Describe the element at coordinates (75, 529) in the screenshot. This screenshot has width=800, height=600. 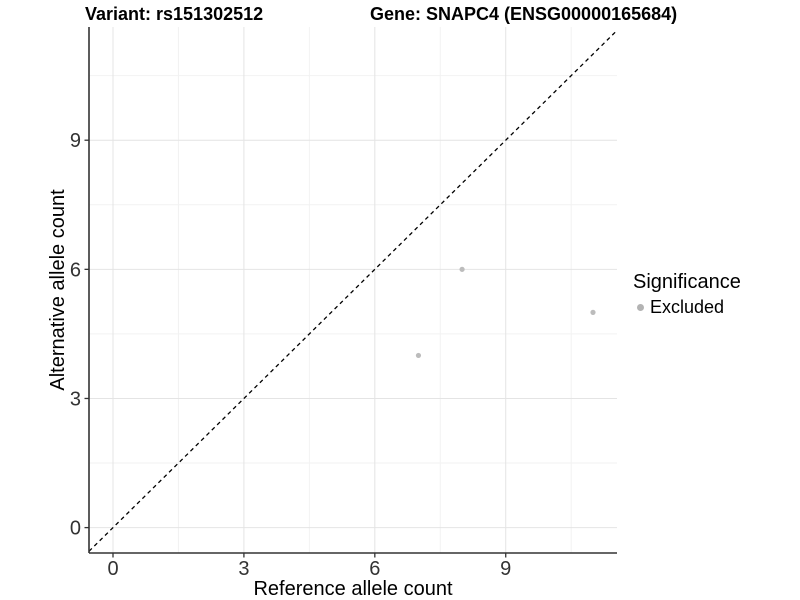
I see `y-tick-label: 0` at that location.